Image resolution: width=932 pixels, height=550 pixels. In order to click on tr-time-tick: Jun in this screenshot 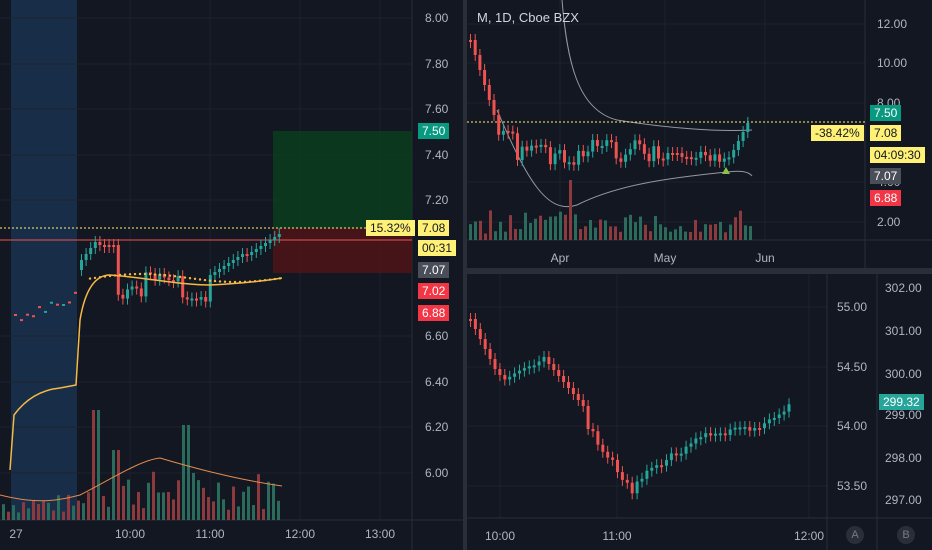, I will do `click(764, 258)`.